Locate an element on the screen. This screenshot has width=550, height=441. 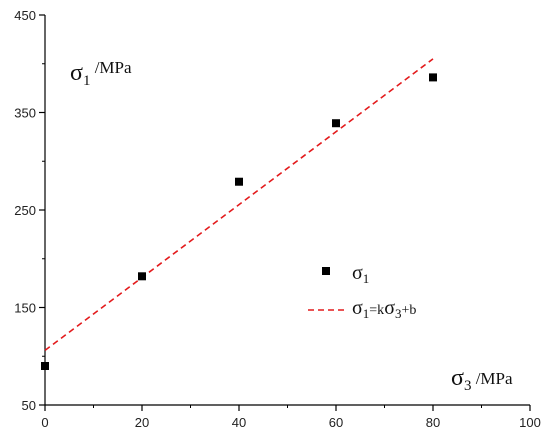
y-tick-label: 150 is located at coordinates (25, 308).